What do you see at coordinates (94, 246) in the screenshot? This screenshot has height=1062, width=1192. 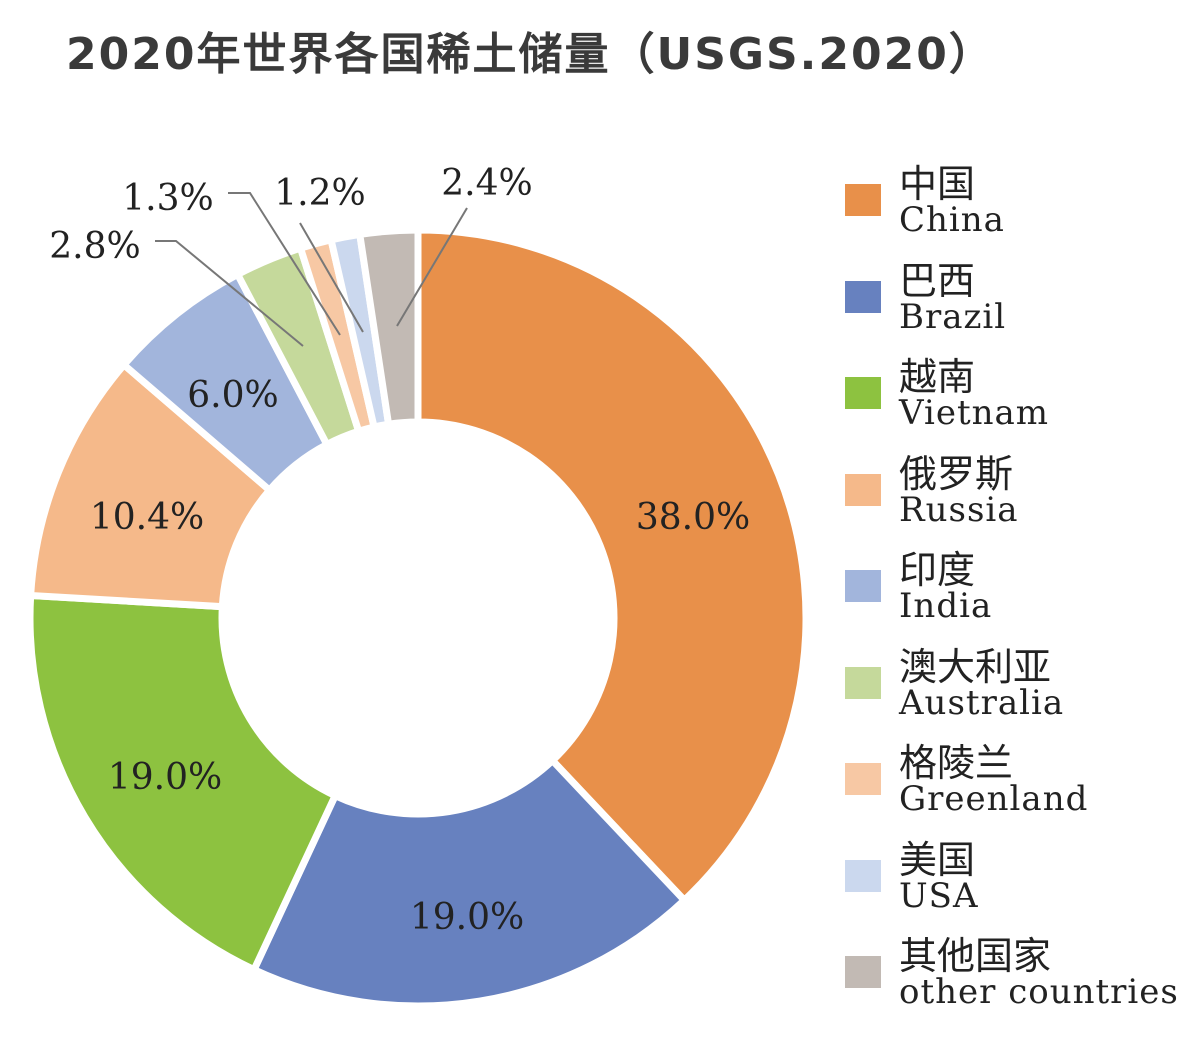 I see `data-label: 2.8%` at bounding box center [94, 246].